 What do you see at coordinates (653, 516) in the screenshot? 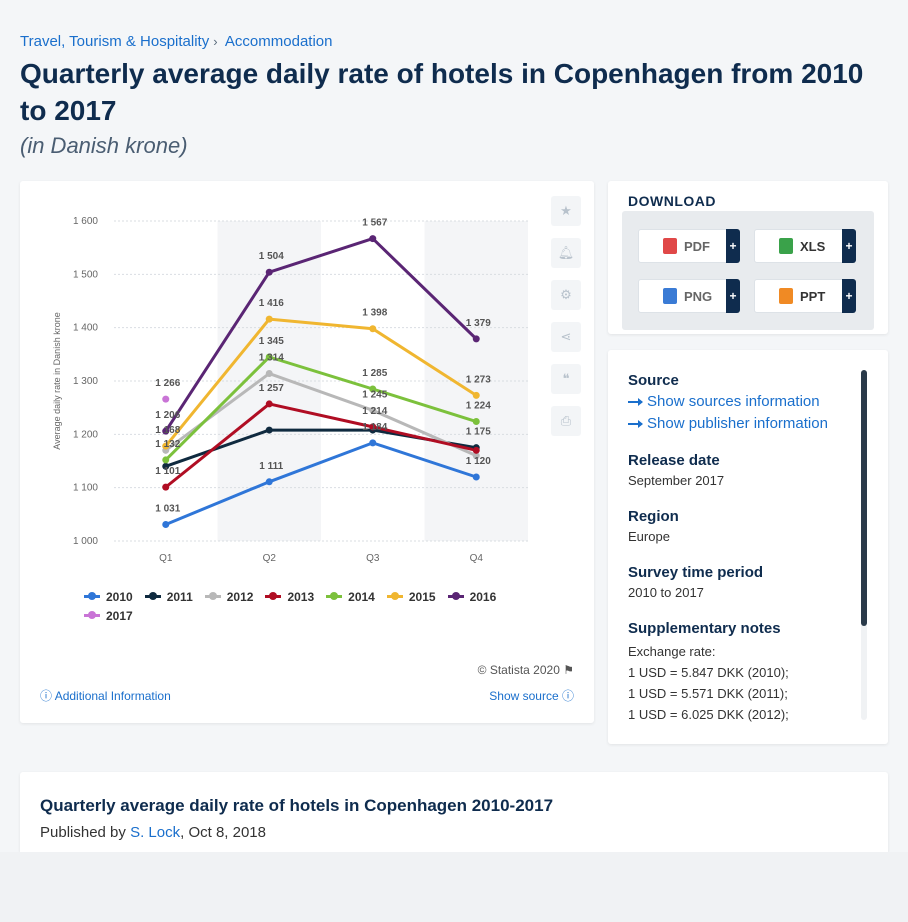
I see `region-label: Region` at bounding box center [653, 516].